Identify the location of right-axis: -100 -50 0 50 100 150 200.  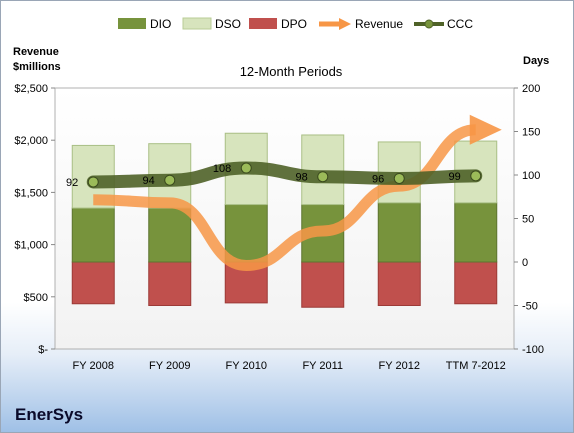
(529, 219).